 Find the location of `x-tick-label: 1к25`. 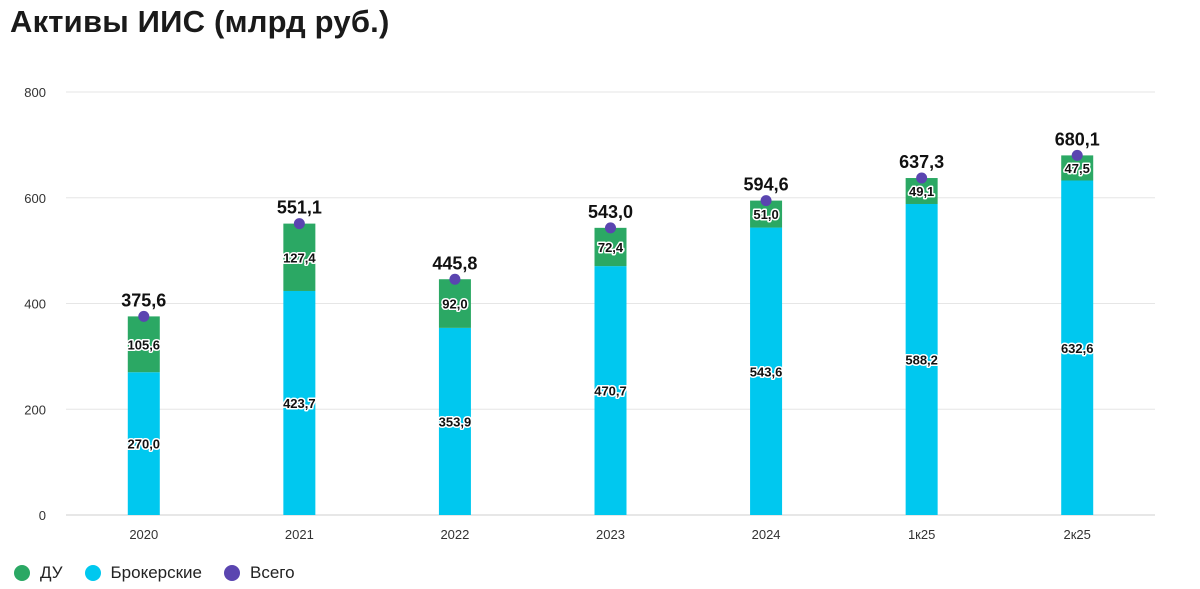

x-tick-label: 1к25 is located at coordinates (921, 534).